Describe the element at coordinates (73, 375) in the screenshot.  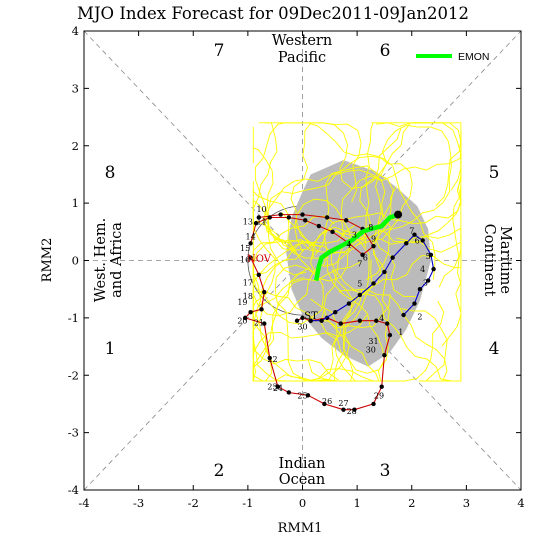
I see `y-tick-label: -2` at that location.